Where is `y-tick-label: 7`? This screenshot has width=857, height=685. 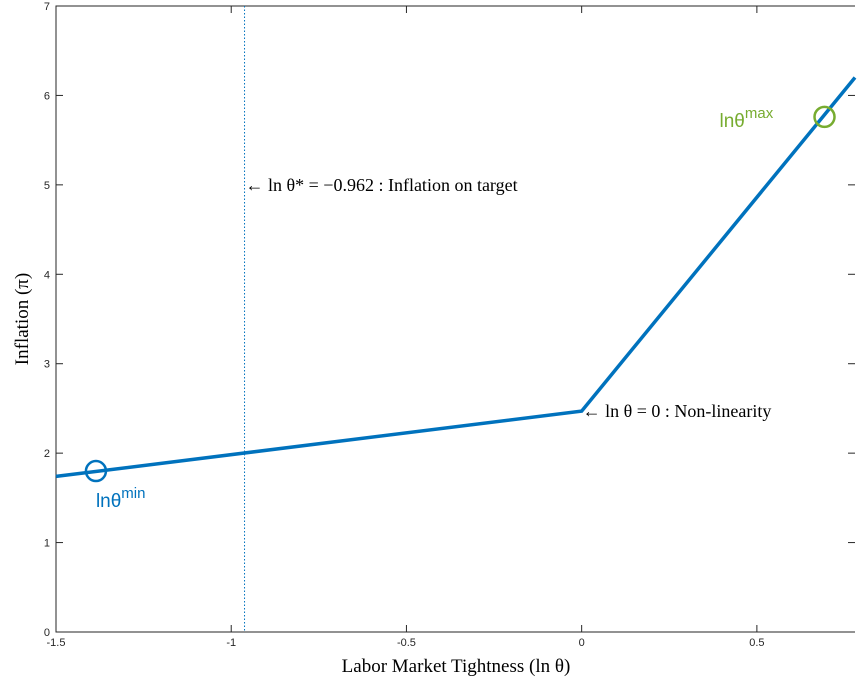
y-tick-label: 7 is located at coordinates (47, 7).